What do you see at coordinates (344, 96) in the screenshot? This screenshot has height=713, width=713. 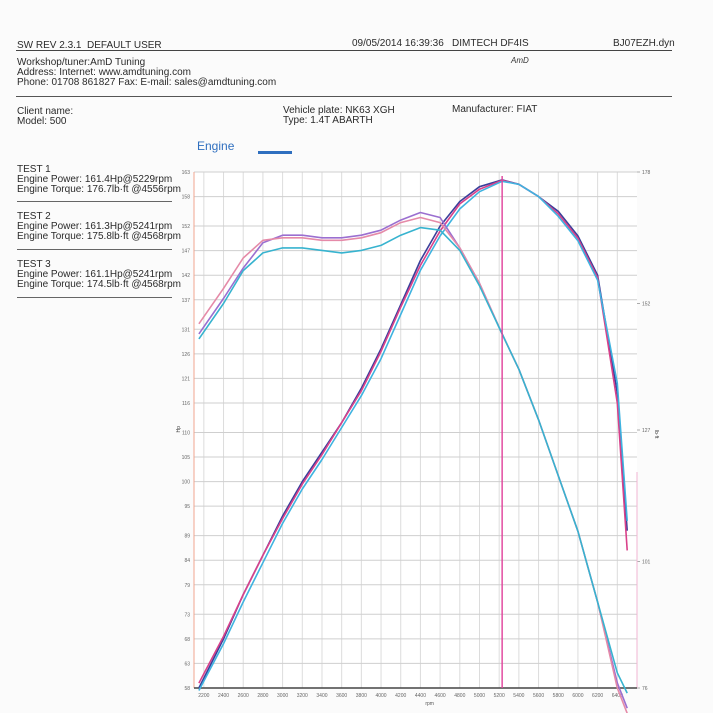 I see `workshop-divider` at bounding box center [344, 96].